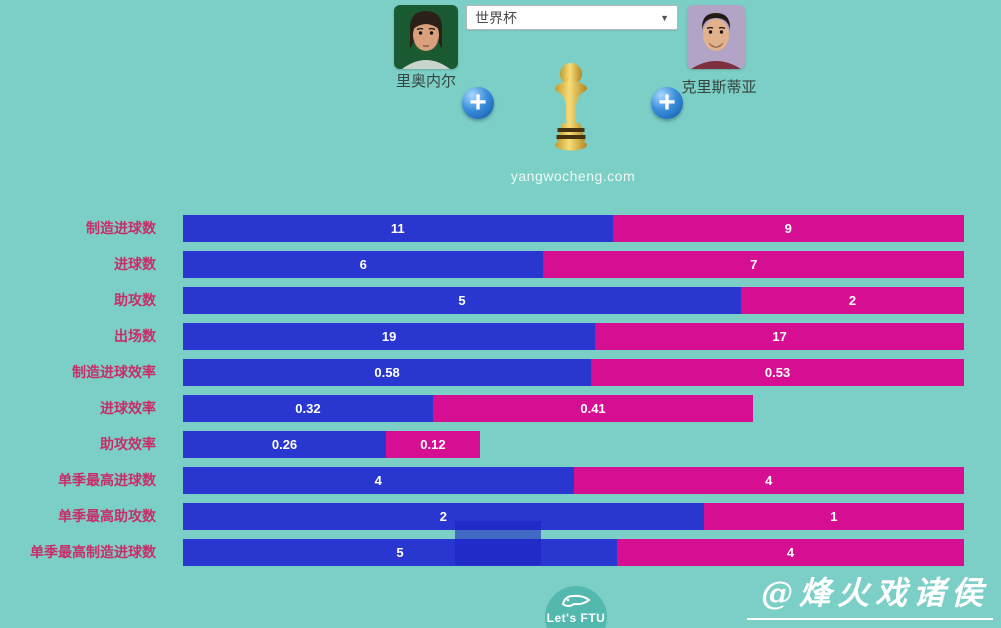  I want to click on messi-portrait-icon, so click(426, 37).